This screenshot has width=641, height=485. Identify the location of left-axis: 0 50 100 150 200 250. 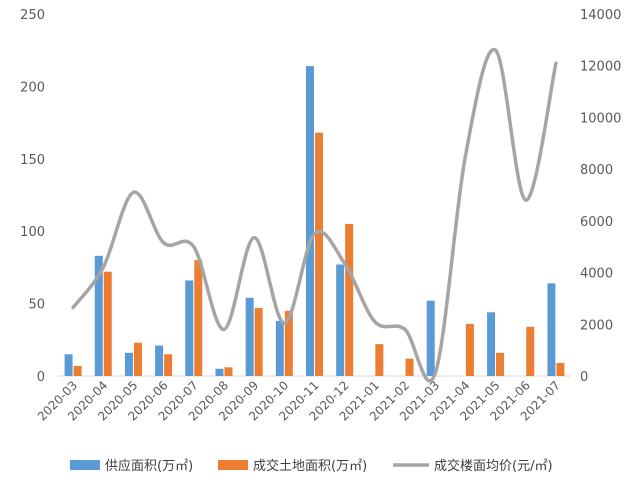
(32, 196).